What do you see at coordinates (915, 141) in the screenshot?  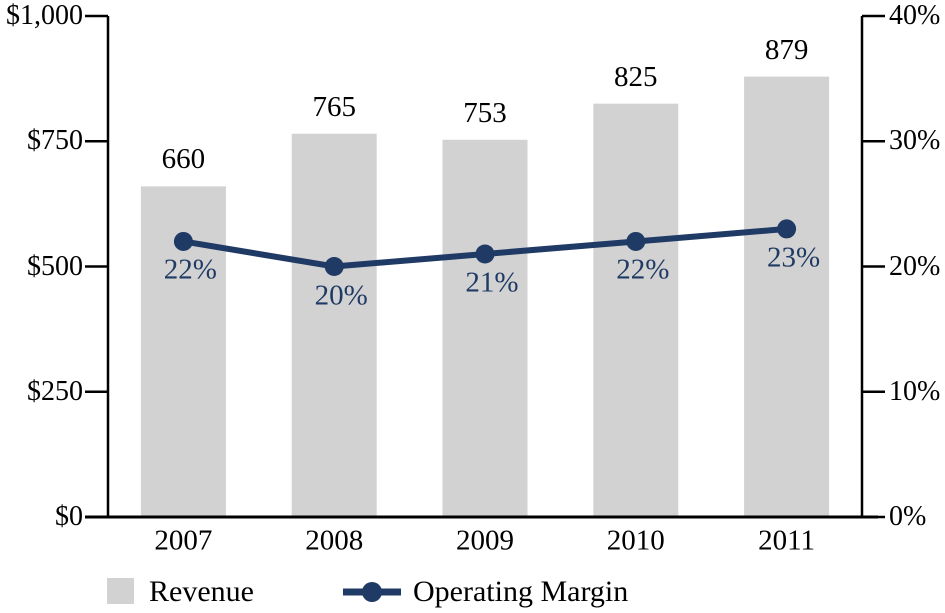 I see `right-axis-label-3: 30%` at bounding box center [915, 141].